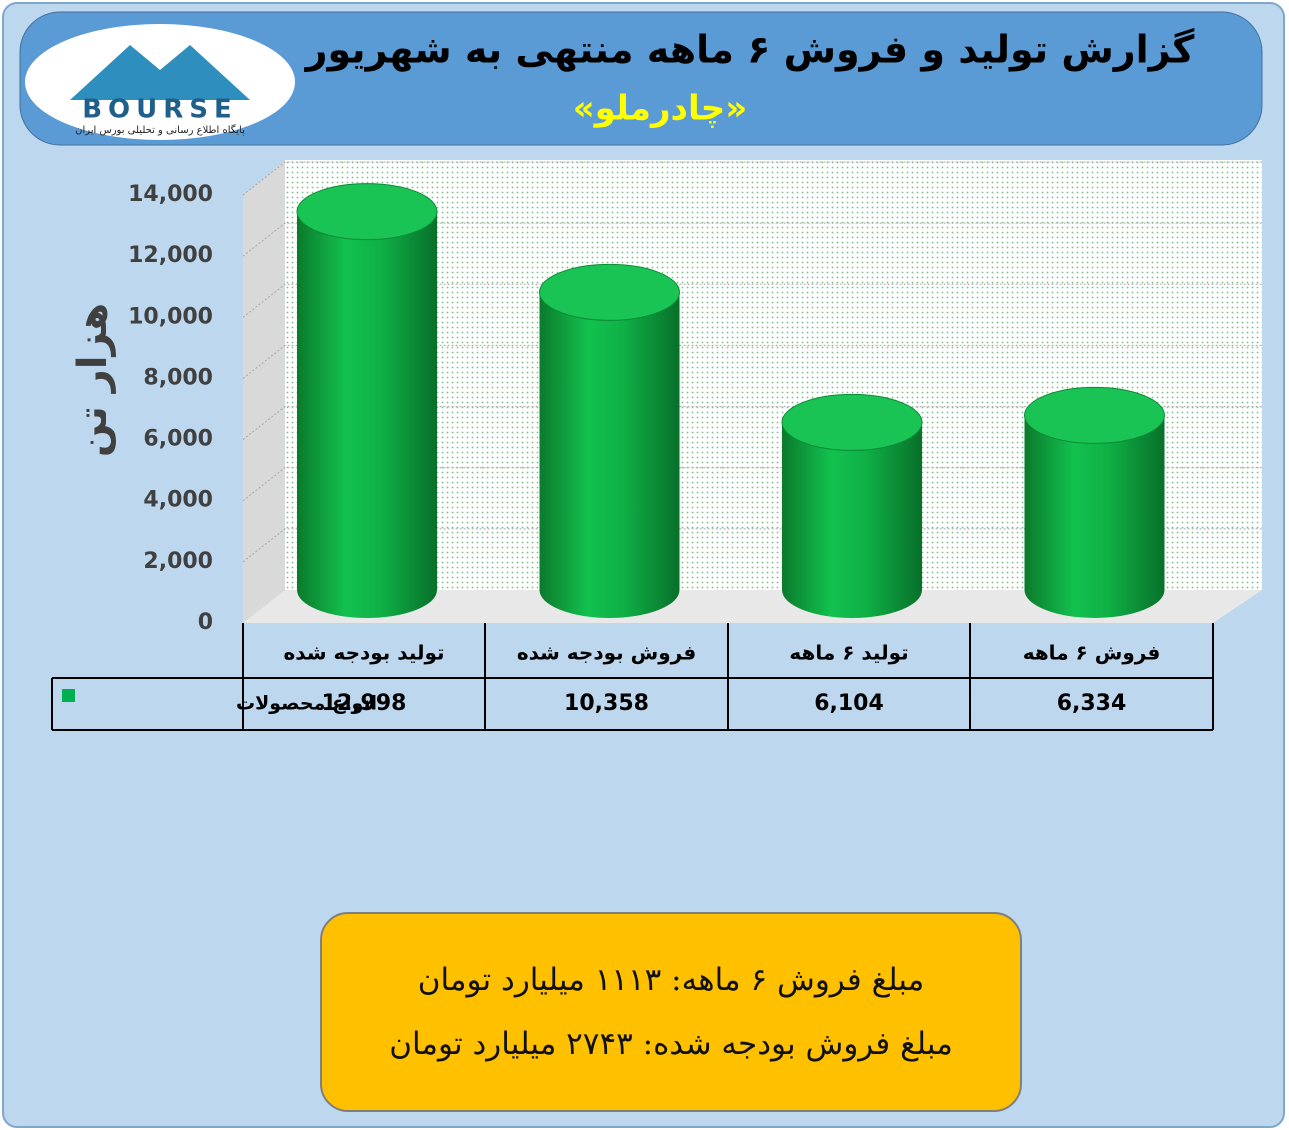 This screenshot has width=1289, height=1130. What do you see at coordinates (660, 109) in the screenshot?
I see `chart-subtitle: «چادرملو»` at bounding box center [660, 109].